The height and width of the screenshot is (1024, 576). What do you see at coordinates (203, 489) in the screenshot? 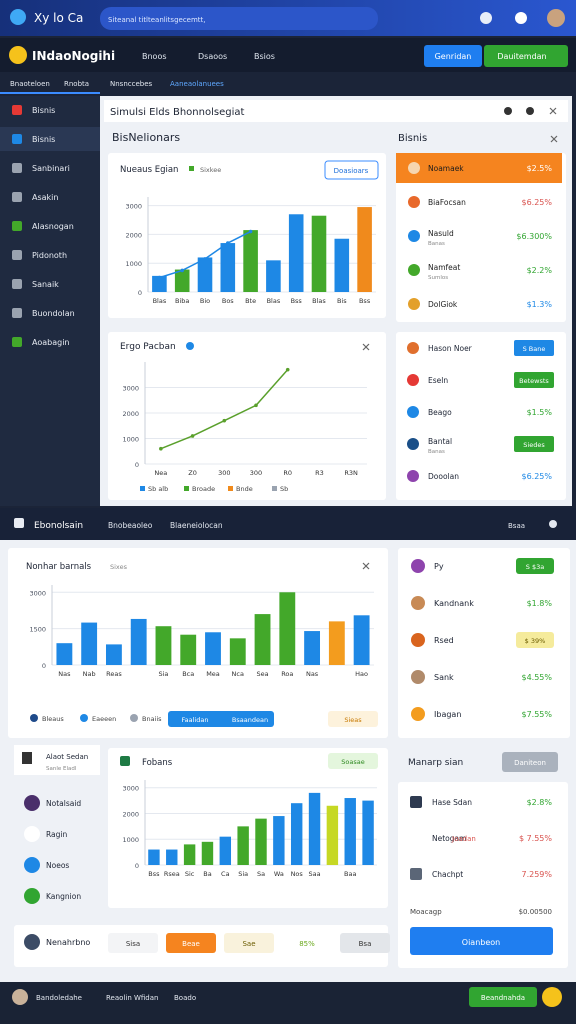
I see `legend-label: Broade` at bounding box center [203, 489].